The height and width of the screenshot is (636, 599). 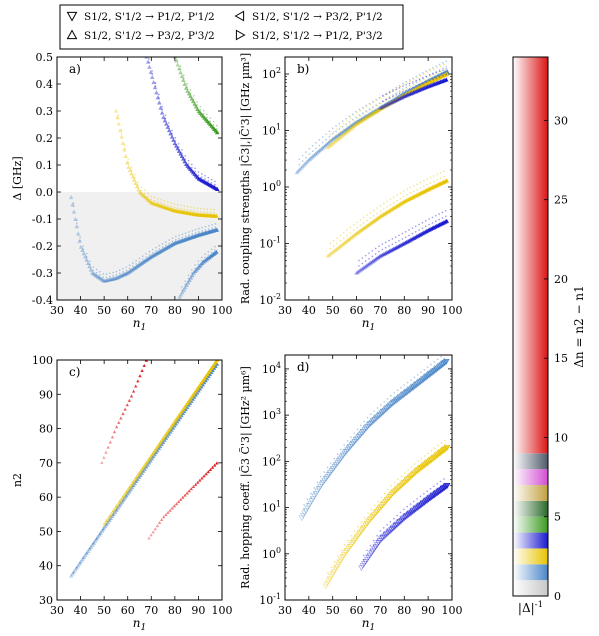 I want to click on x-tick-label: 90, so click(x=198, y=310).